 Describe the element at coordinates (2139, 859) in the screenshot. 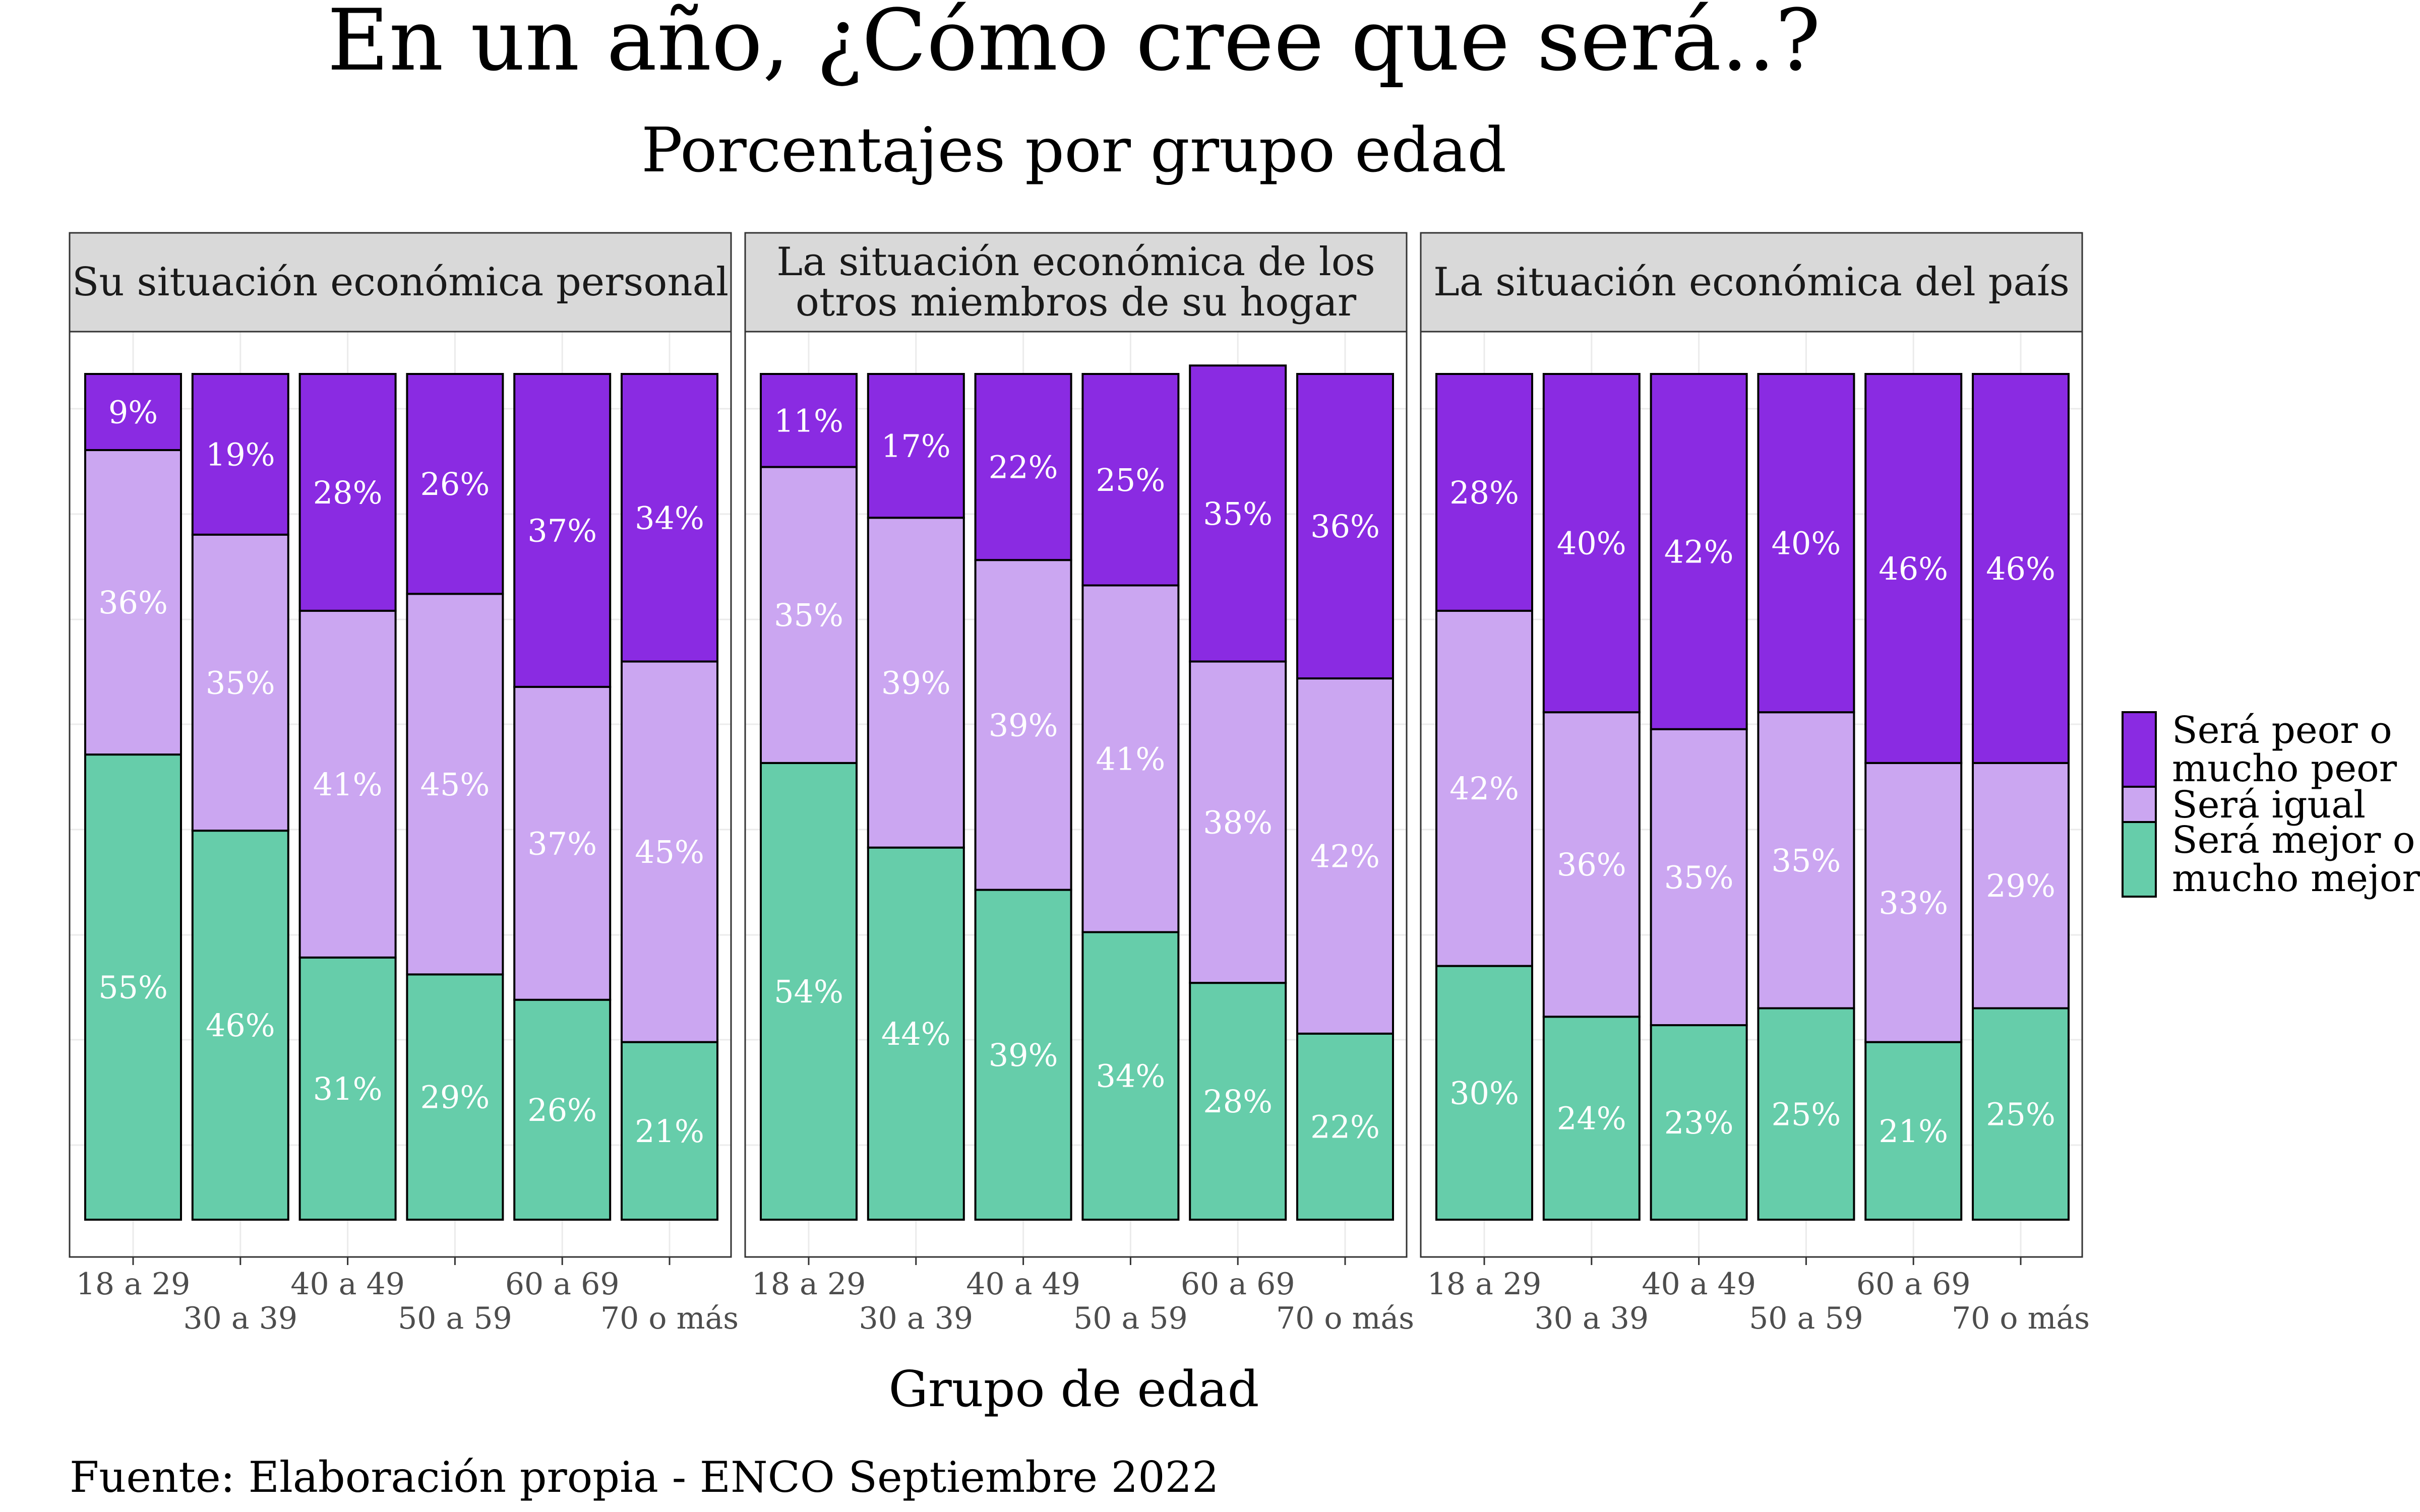

I see `legend-key-mejor` at that location.